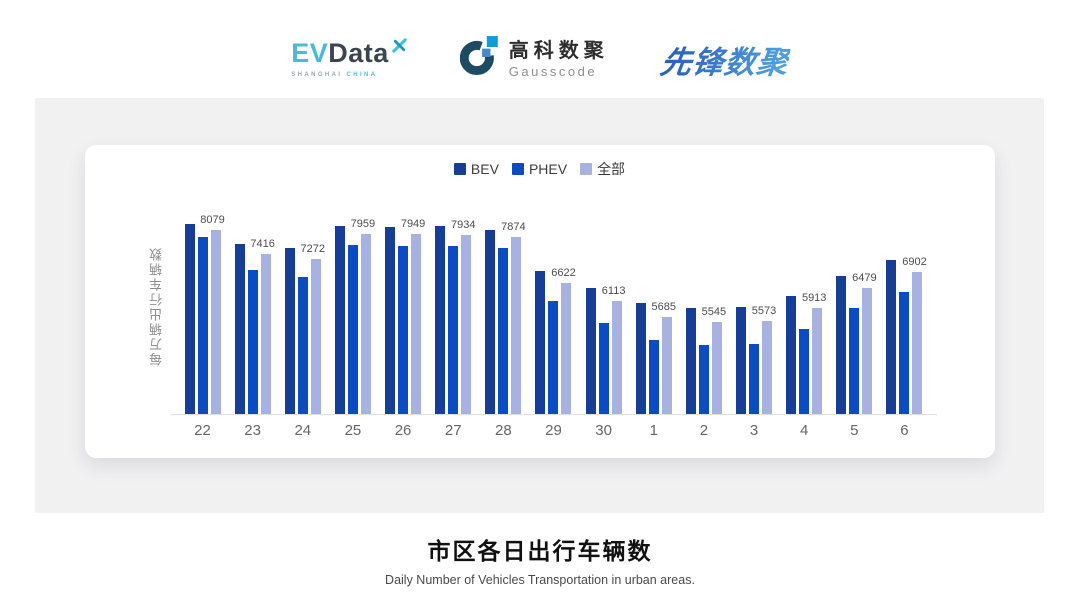  I want to click on x-tick: 23, so click(252, 430).